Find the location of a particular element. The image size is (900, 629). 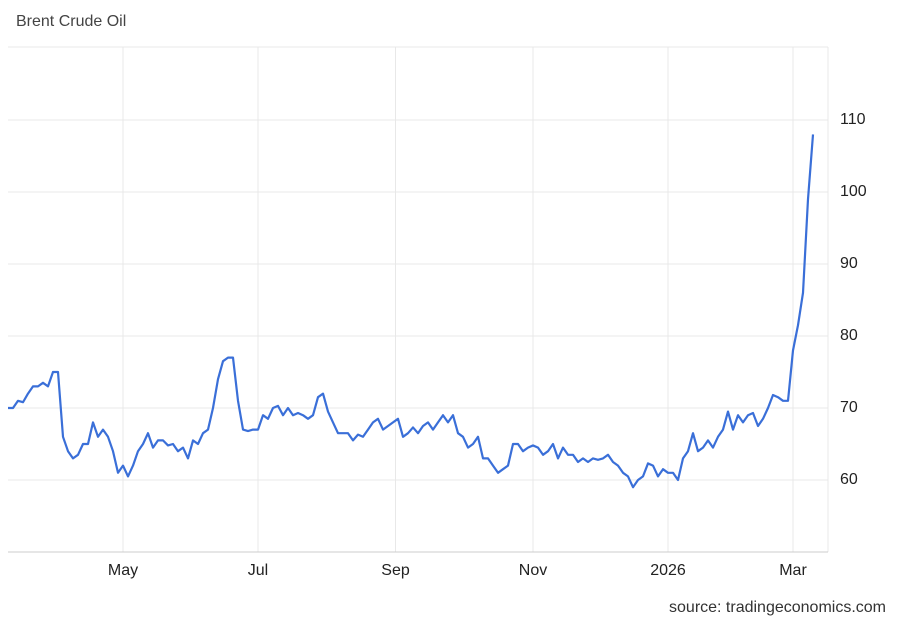

chart-title: Brent Crude Oil is located at coordinates (71, 21).